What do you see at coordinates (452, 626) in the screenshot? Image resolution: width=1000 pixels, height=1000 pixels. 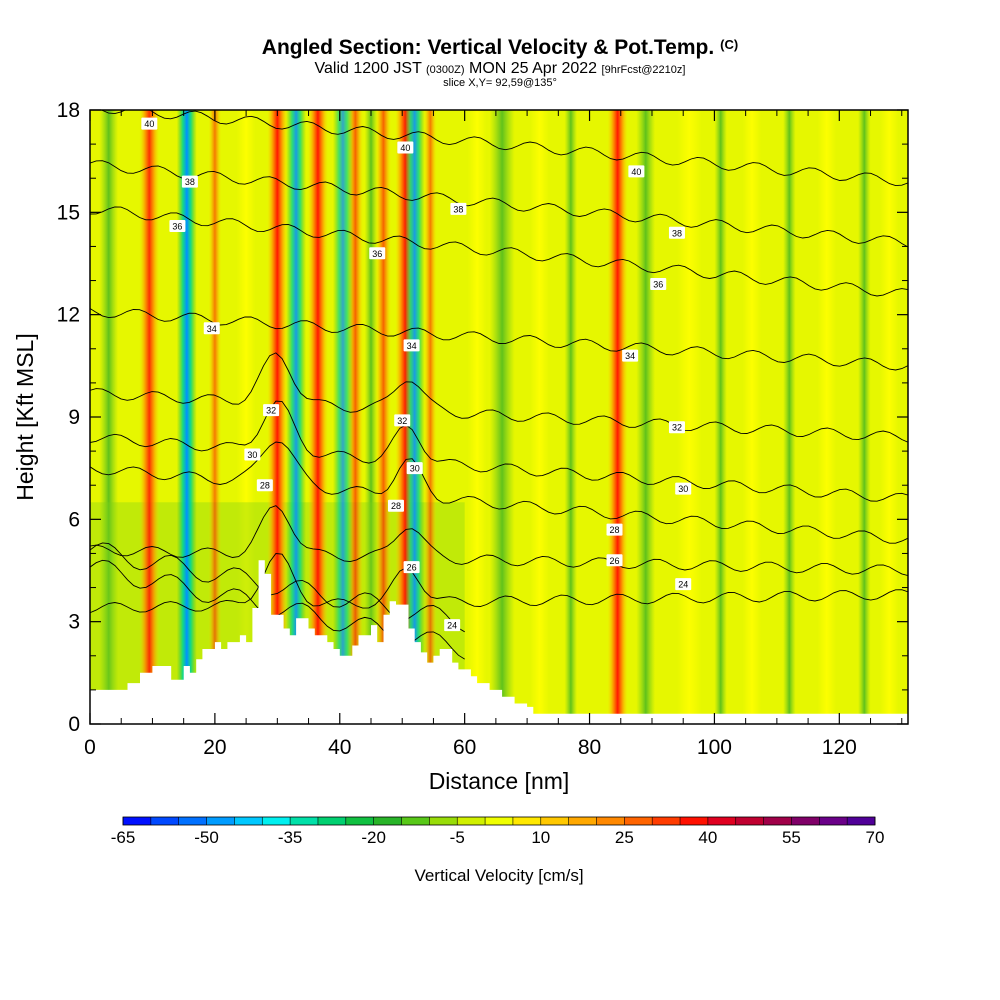 I see `isentrope-label-text: 24` at bounding box center [452, 626].